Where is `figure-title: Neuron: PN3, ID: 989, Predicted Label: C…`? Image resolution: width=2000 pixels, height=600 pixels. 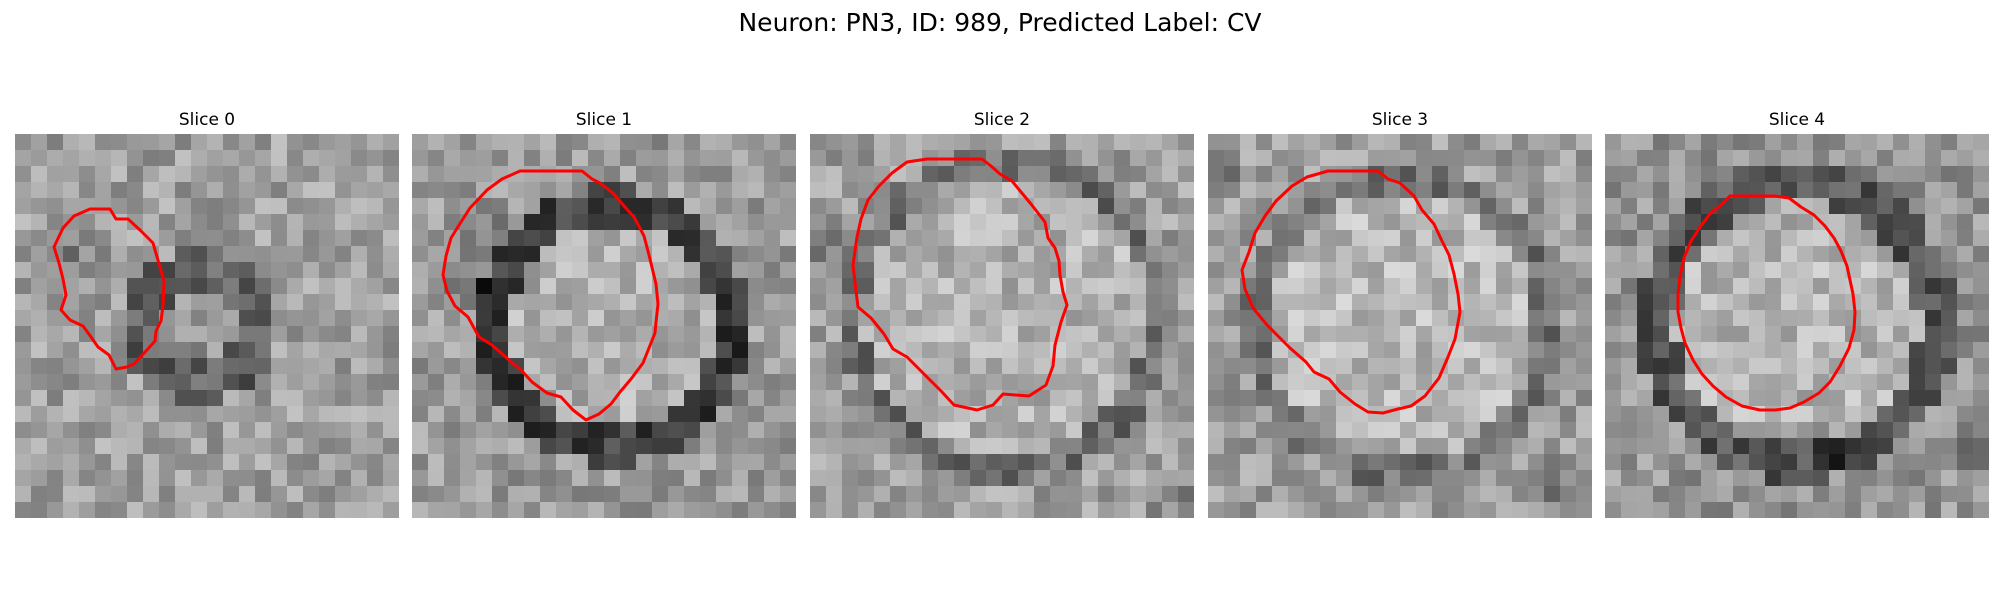 figure-title: Neuron: PN3, ID: 989, Predicted Label: C… is located at coordinates (1000, 22).